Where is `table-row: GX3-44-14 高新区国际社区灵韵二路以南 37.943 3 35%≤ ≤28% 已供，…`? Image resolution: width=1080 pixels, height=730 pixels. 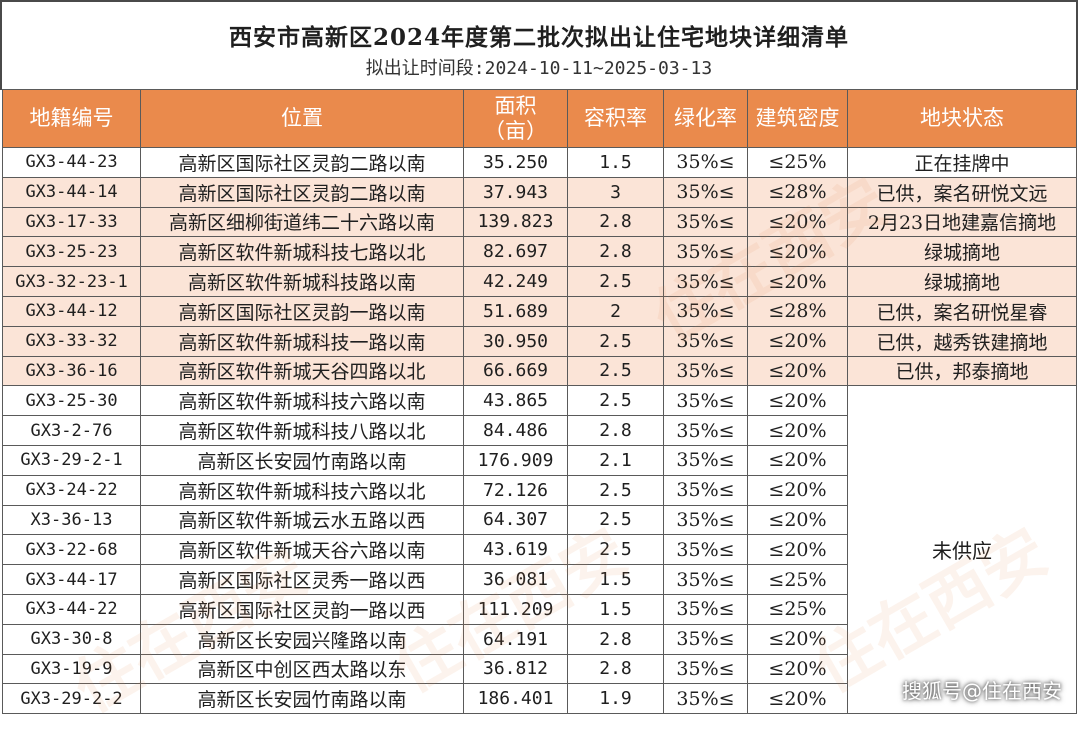 table-row: GX3-44-14 高新区国际社区灵韵二路以南 37.943 3 35%≤ ≤28% 已供，… is located at coordinates (539, 192).